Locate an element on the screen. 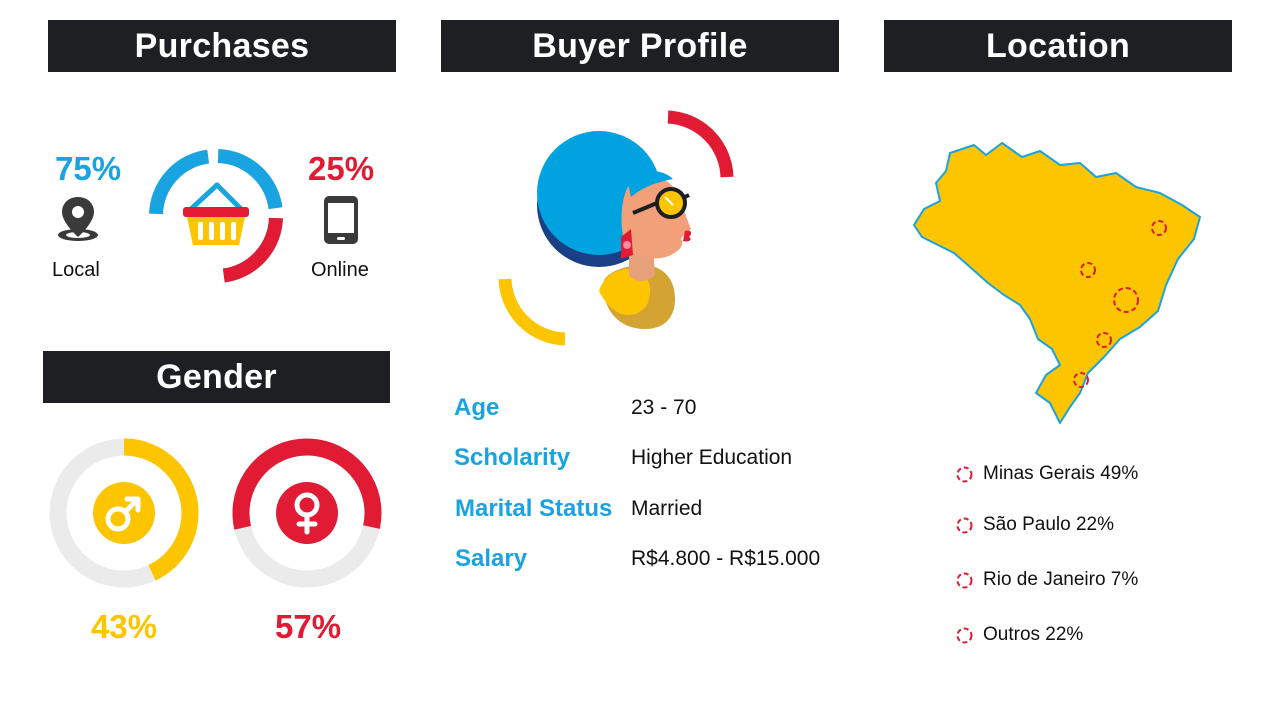 The width and height of the screenshot is (1269, 702). field-key-scholarity: Scholarity is located at coordinates (512, 457).